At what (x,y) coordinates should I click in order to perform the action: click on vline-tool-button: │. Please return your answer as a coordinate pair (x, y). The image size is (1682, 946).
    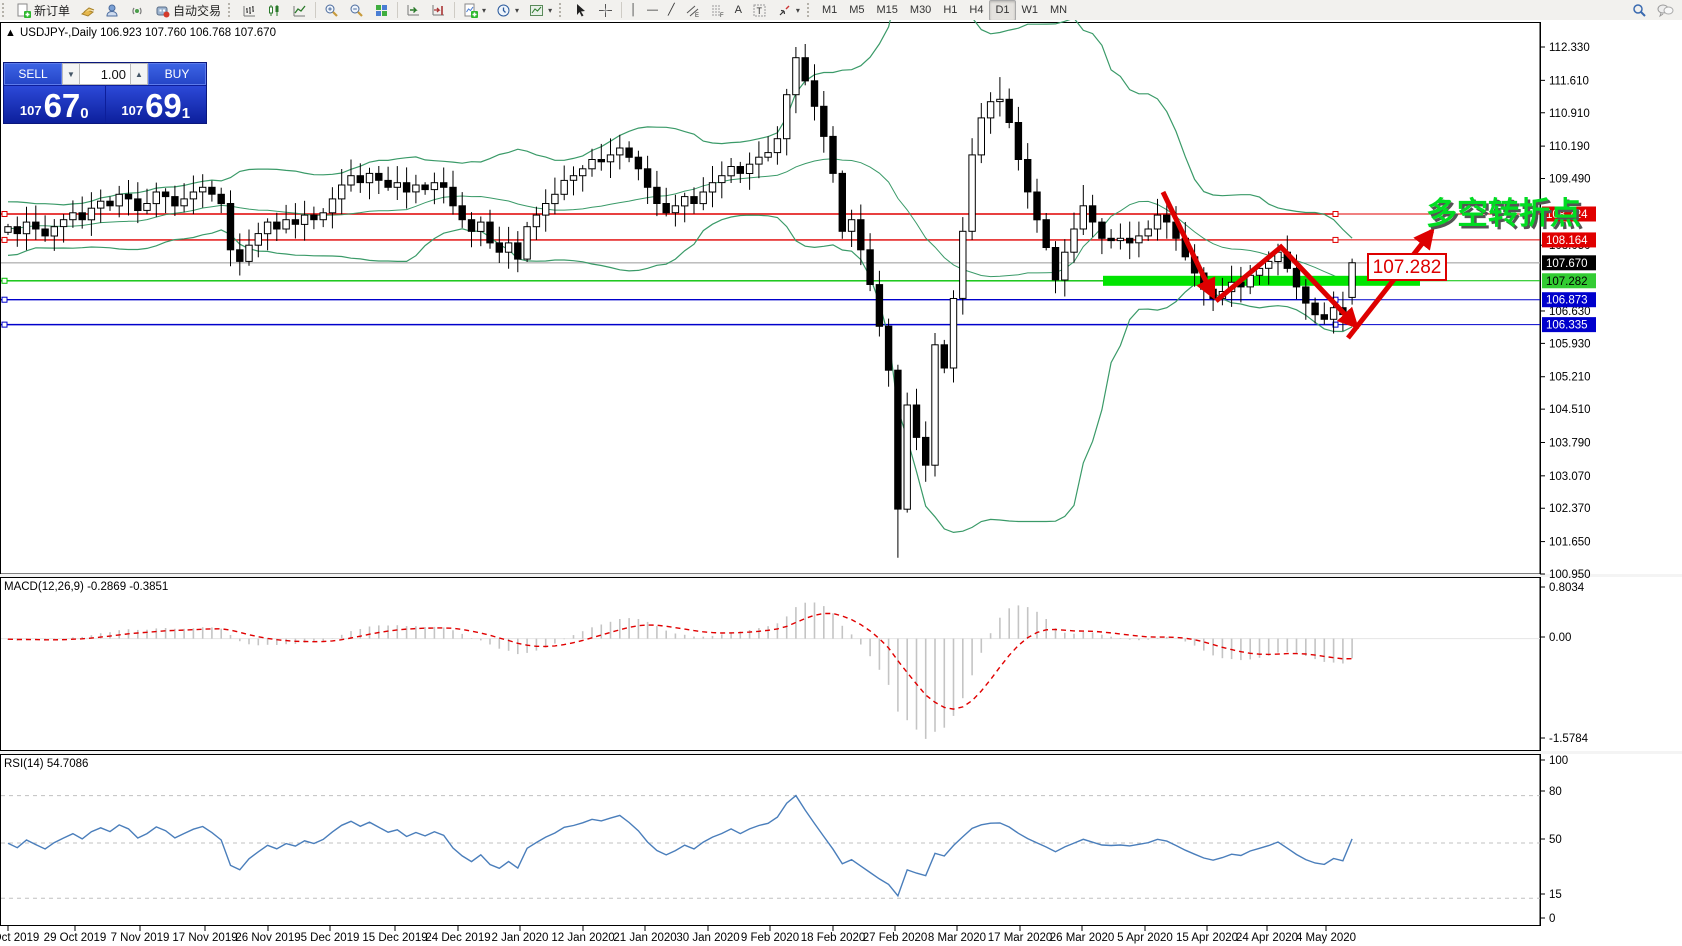
    Looking at the image, I should click on (633, 10).